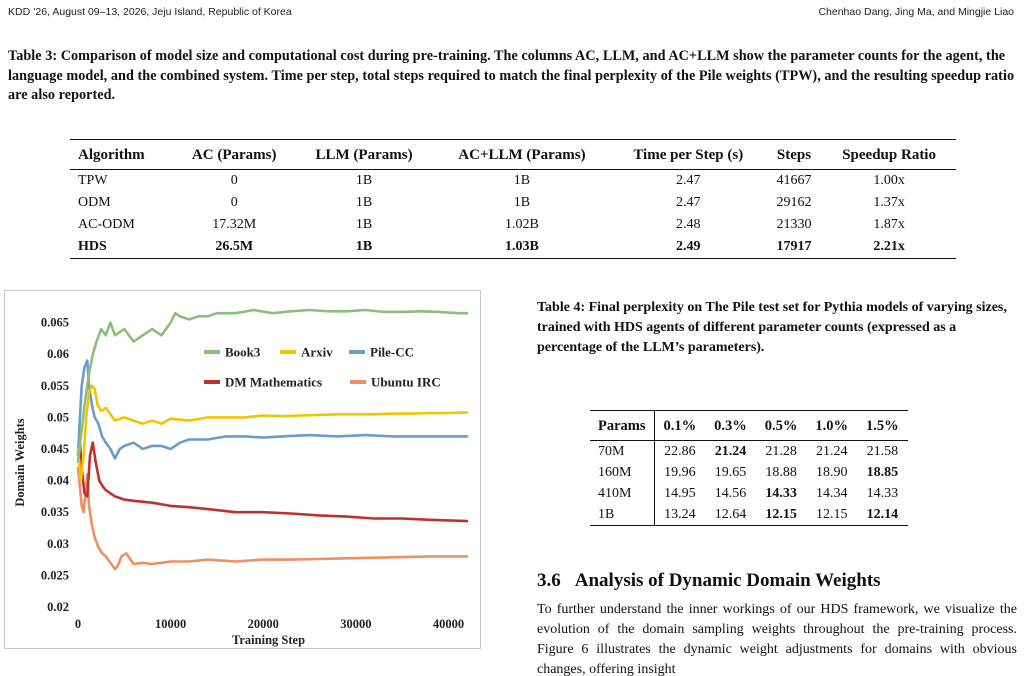 This screenshot has width=1025, height=676. Describe the element at coordinates (680, 493) in the screenshot. I see `table4-cell: 14.95` at that location.